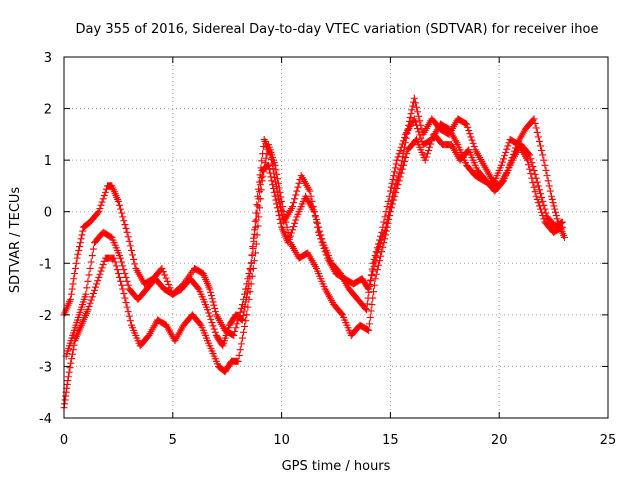 This screenshot has width=640, height=480. Describe the element at coordinates (48, 110) in the screenshot. I see `y-tick-label: 2` at that location.